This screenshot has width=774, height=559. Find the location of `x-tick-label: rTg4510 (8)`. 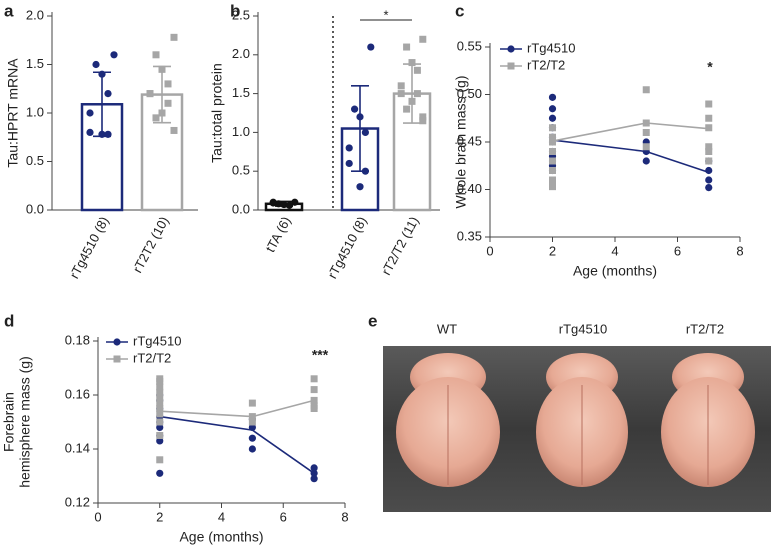

x-tick-label: rTg4510 (8) is located at coordinates (347, 247).